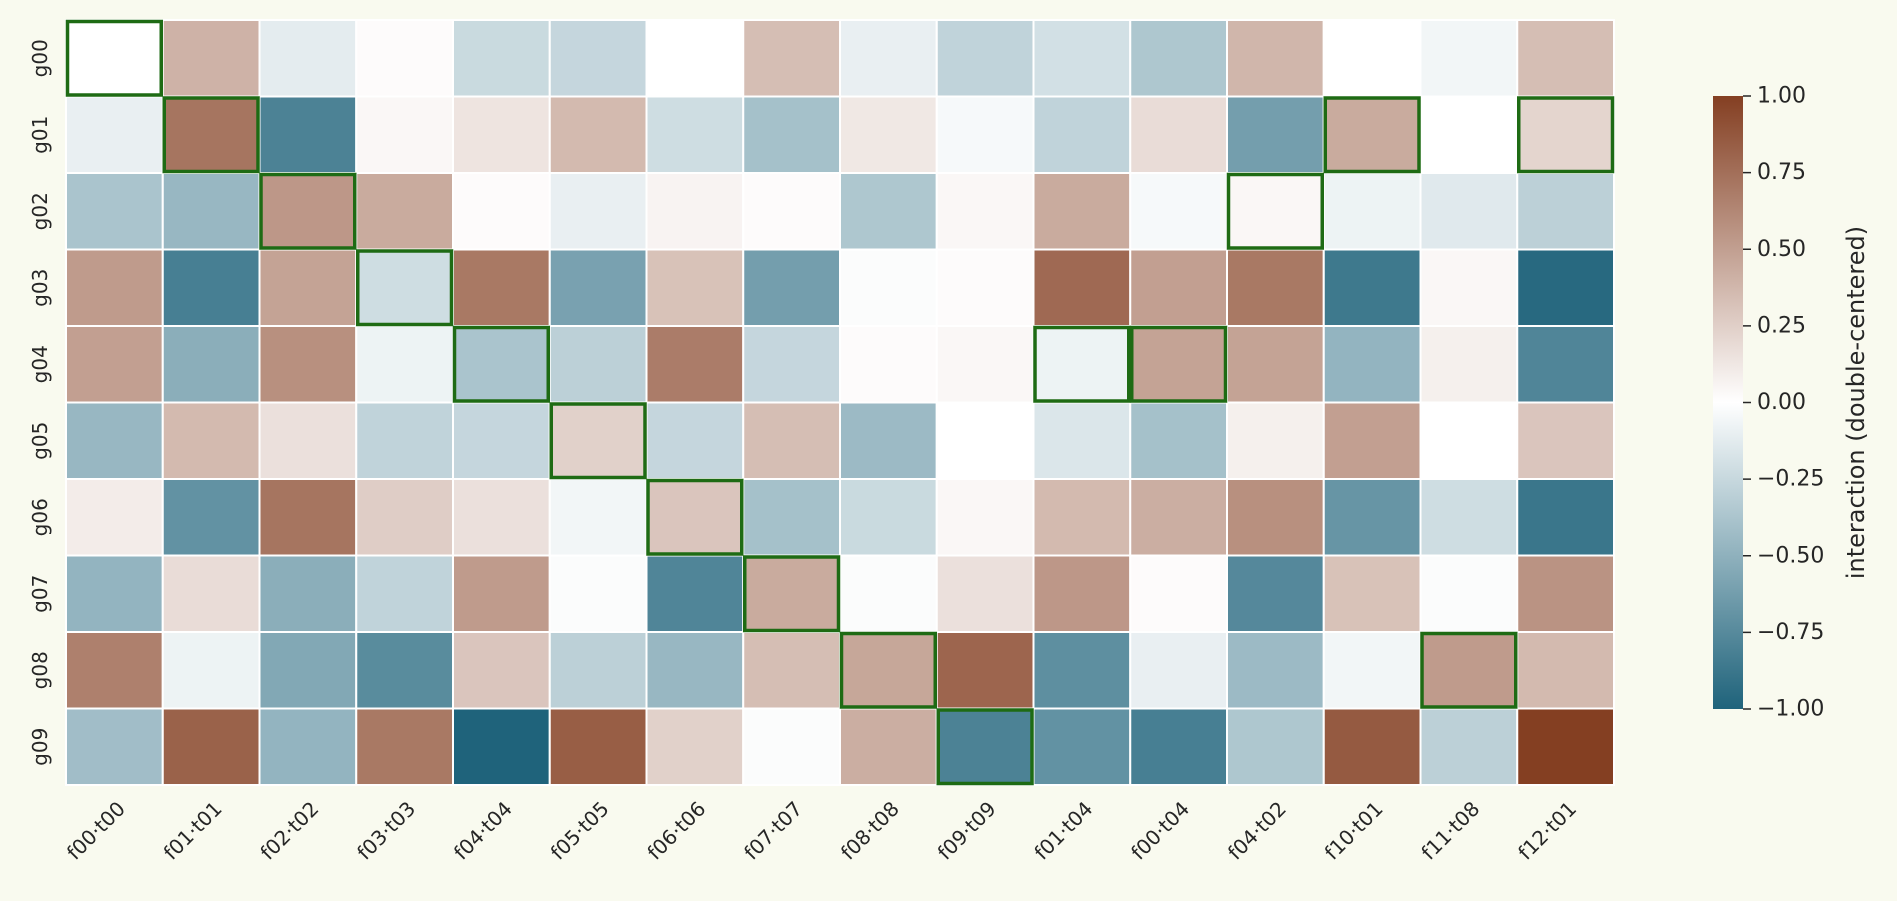 The height and width of the screenshot is (901, 1897). What do you see at coordinates (1257, 831) in the screenshot?
I see `column-label-12: f04·t02` at bounding box center [1257, 831].